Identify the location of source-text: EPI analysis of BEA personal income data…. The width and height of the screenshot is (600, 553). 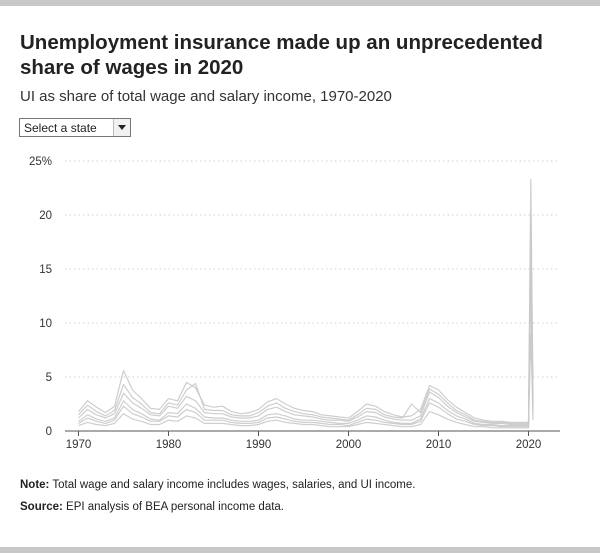
(173, 507).